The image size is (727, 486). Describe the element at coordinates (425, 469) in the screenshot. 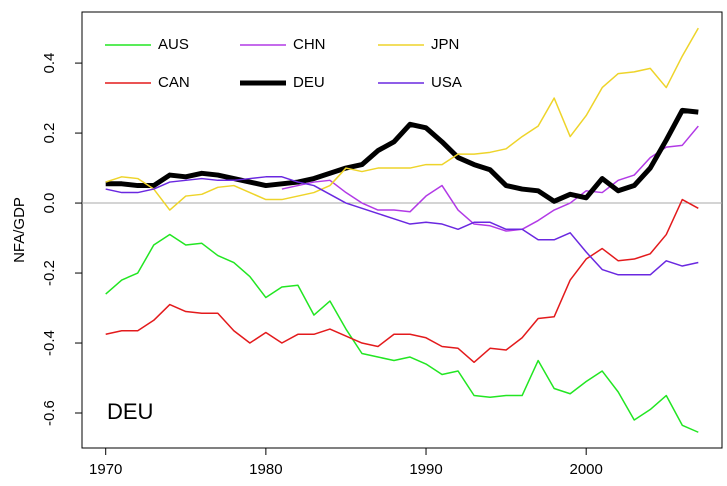

I see `x-tick-label: 1990` at that location.